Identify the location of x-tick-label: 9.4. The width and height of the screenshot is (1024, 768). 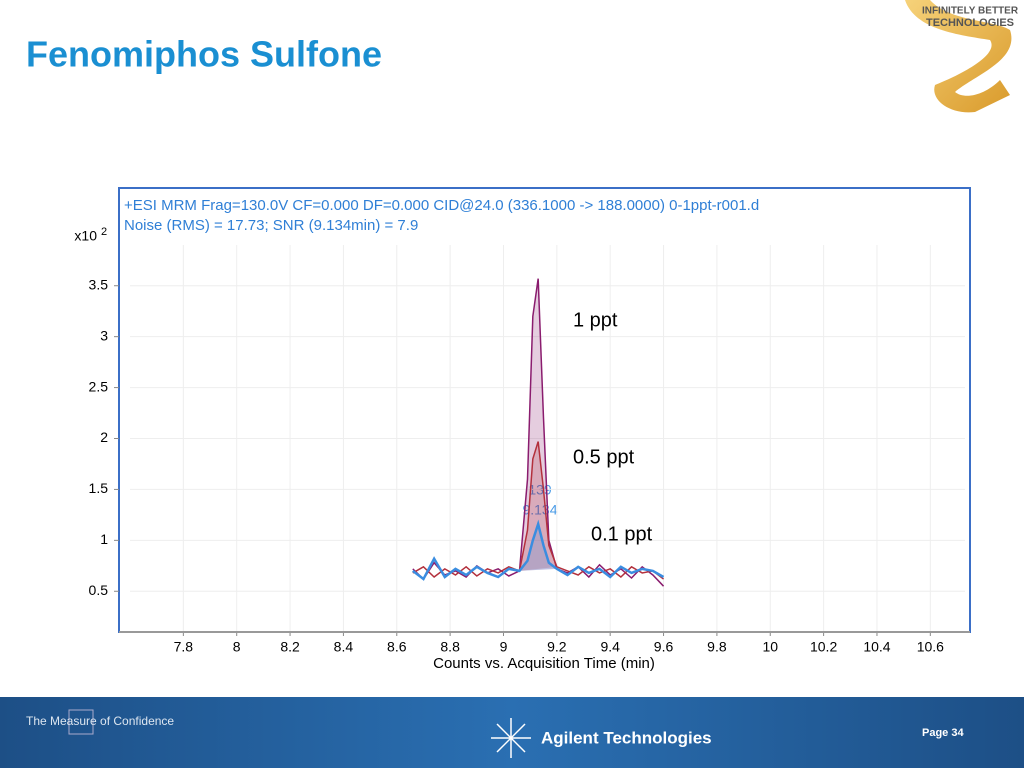
(610, 647).